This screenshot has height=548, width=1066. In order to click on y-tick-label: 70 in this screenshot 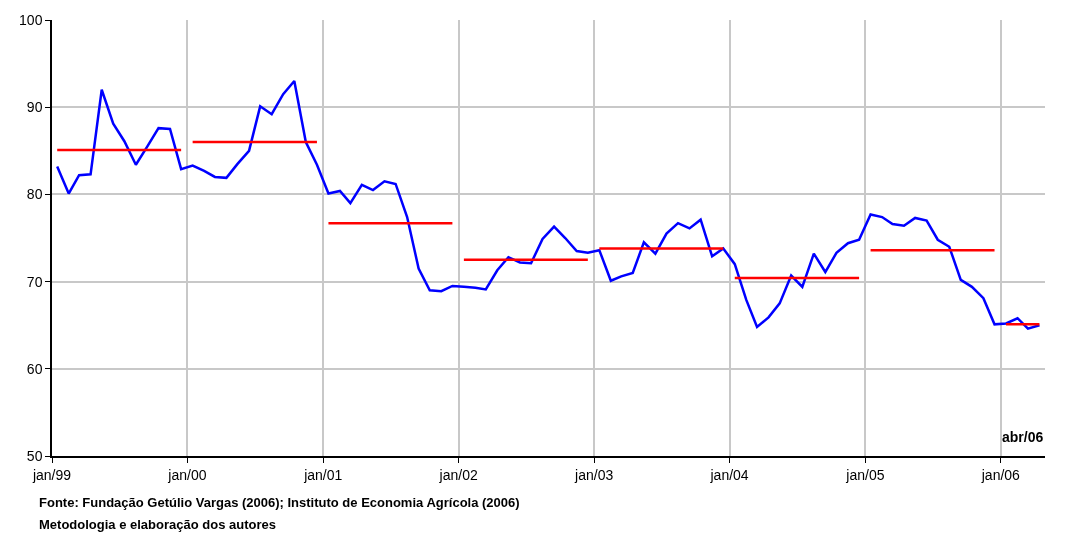, I will do `click(34, 281)`.